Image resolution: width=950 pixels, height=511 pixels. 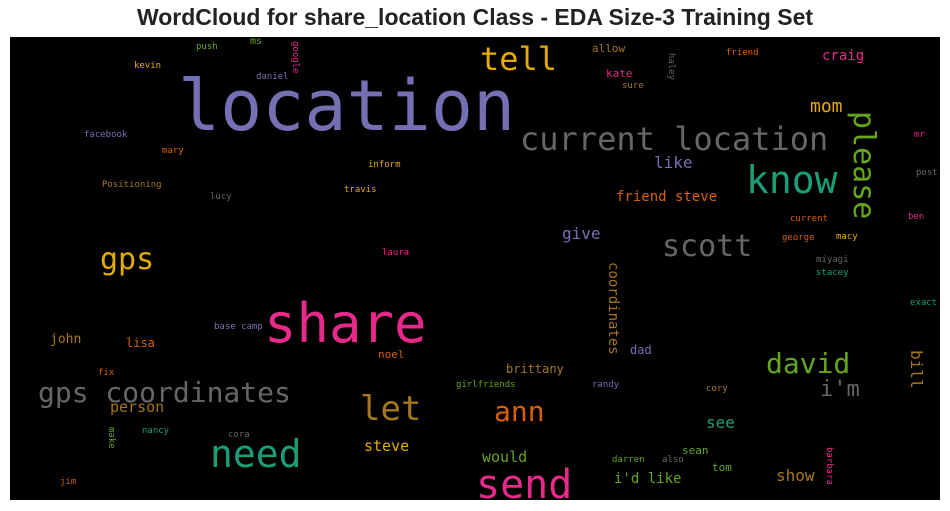 What do you see at coordinates (927, 173) in the screenshot?
I see `word: post` at bounding box center [927, 173].